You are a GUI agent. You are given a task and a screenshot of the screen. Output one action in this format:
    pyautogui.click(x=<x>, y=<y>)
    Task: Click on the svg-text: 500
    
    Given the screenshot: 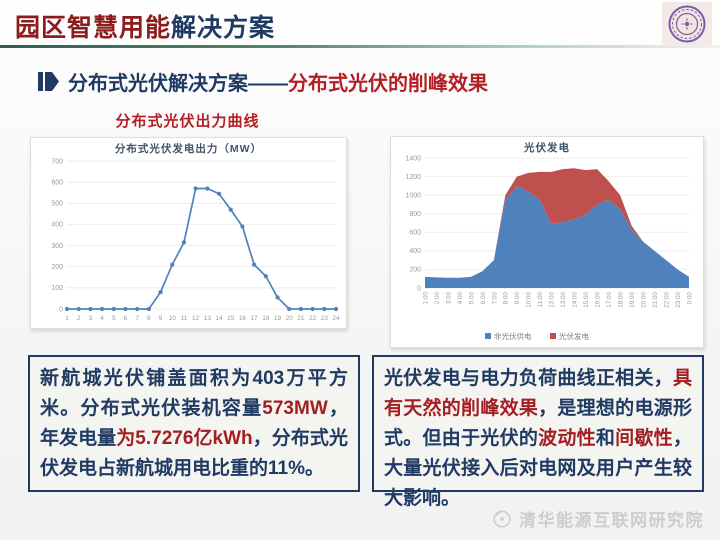 What is the action you would take?
    pyautogui.click(x=57, y=204)
    